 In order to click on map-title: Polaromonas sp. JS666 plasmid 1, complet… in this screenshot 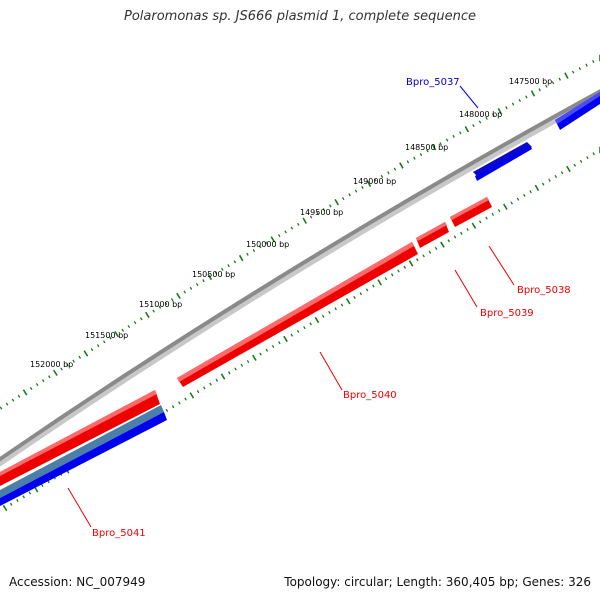, I will do `click(299, 16)`.